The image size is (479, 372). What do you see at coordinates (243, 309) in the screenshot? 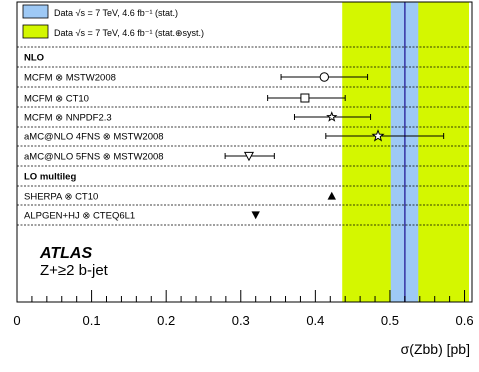
I see `x-axis: 0 0.1 0.2 0.3 0.4 0.5 0.6` at bounding box center [243, 309].